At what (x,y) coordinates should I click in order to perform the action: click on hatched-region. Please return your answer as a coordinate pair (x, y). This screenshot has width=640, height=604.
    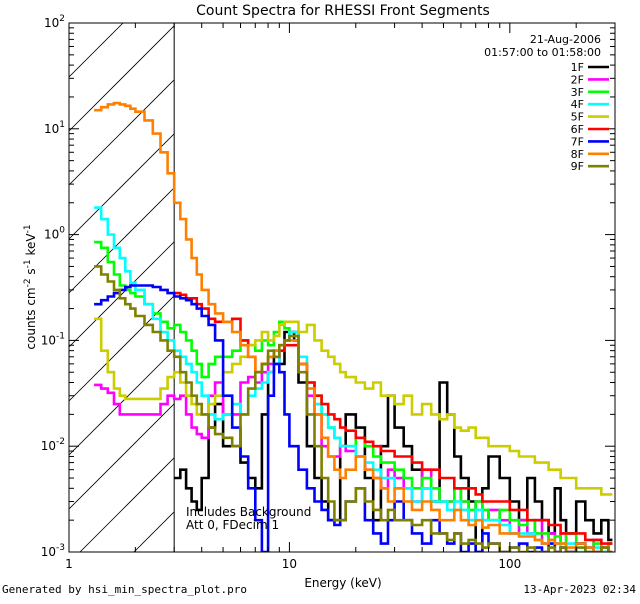
    Looking at the image, I should click on (122, 287).